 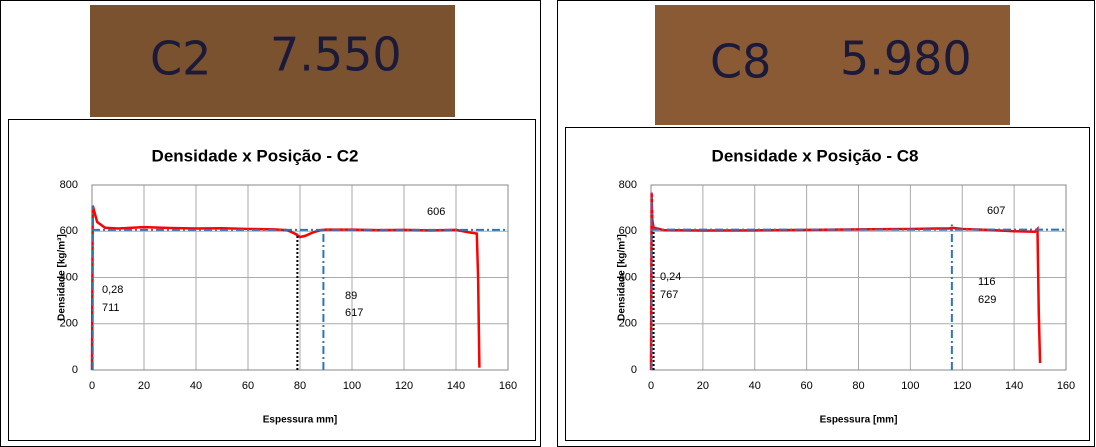 What do you see at coordinates (815, 155) in the screenshot?
I see `chart-title: Densidade x Posição - C8` at bounding box center [815, 155].